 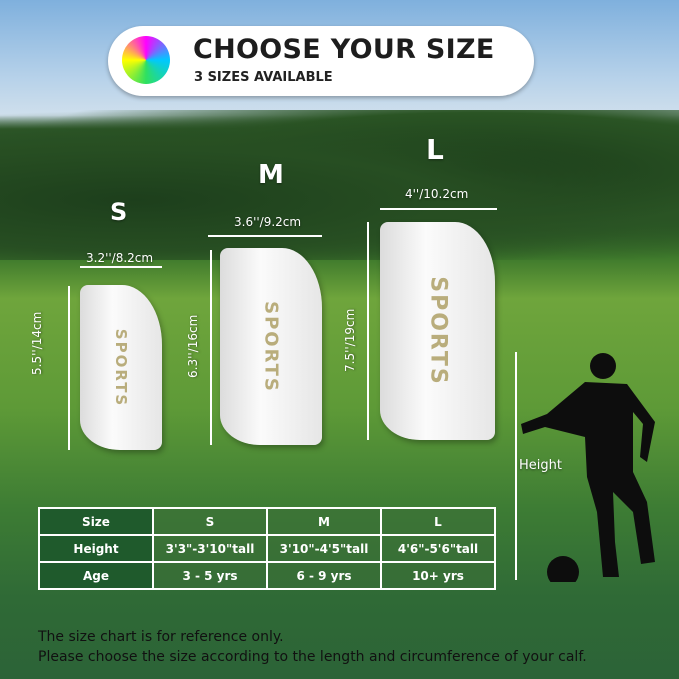 I want to click on length-m: 6.3''/16cm, so click(x=193, y=346).